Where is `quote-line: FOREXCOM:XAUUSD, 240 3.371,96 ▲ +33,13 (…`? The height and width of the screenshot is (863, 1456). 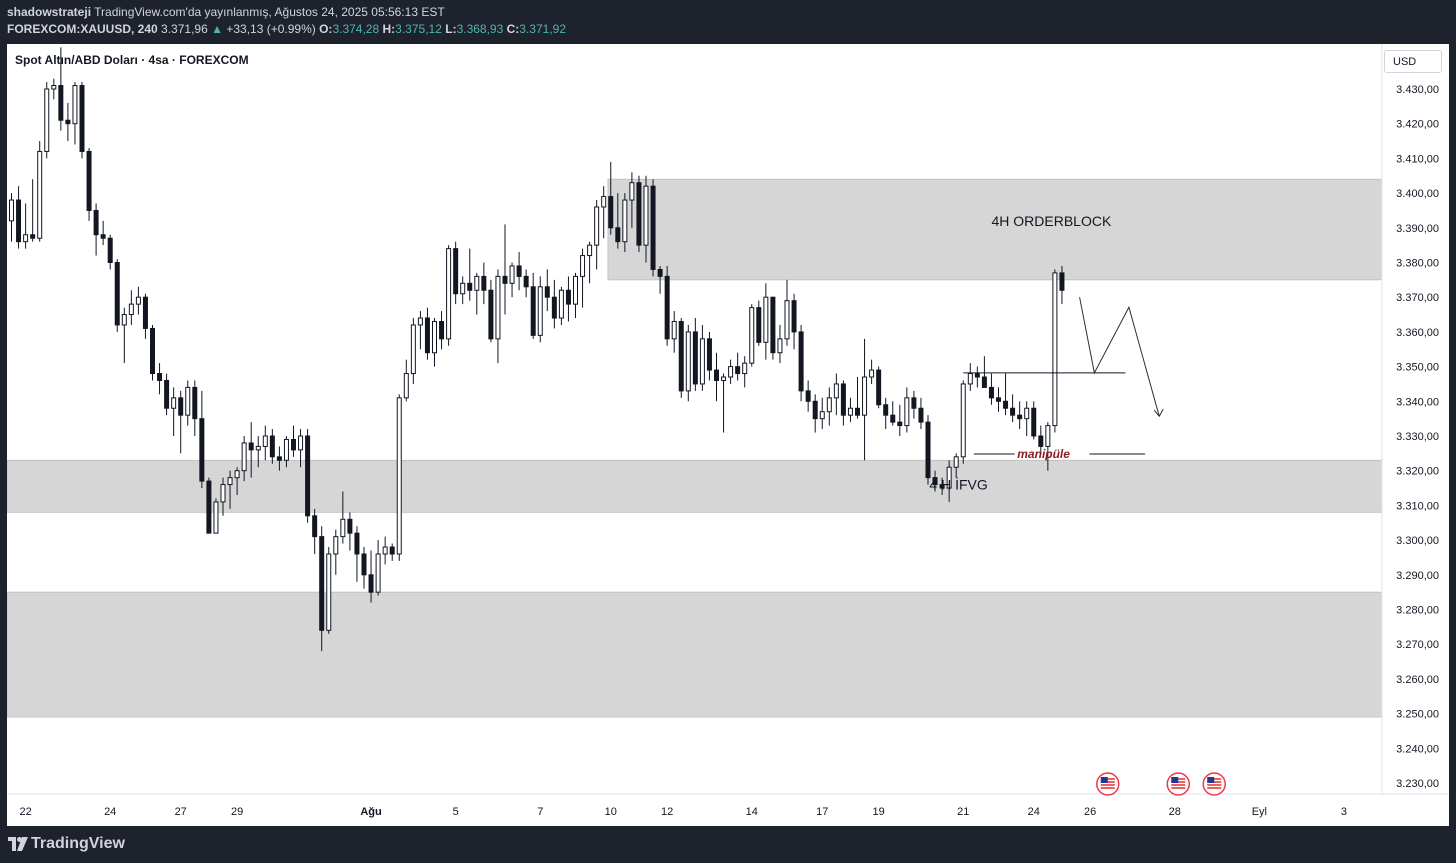
quote-line: FOREXCOM:XAUUSD, 240 3.371,96 ▲ +33,13 (… is located at coordinates (286, 29).